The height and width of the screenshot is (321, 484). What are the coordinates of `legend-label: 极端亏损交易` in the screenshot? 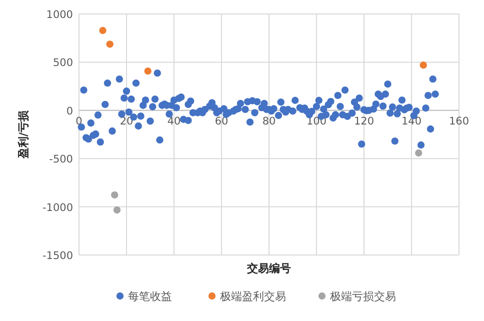 It's located at (362, 296).